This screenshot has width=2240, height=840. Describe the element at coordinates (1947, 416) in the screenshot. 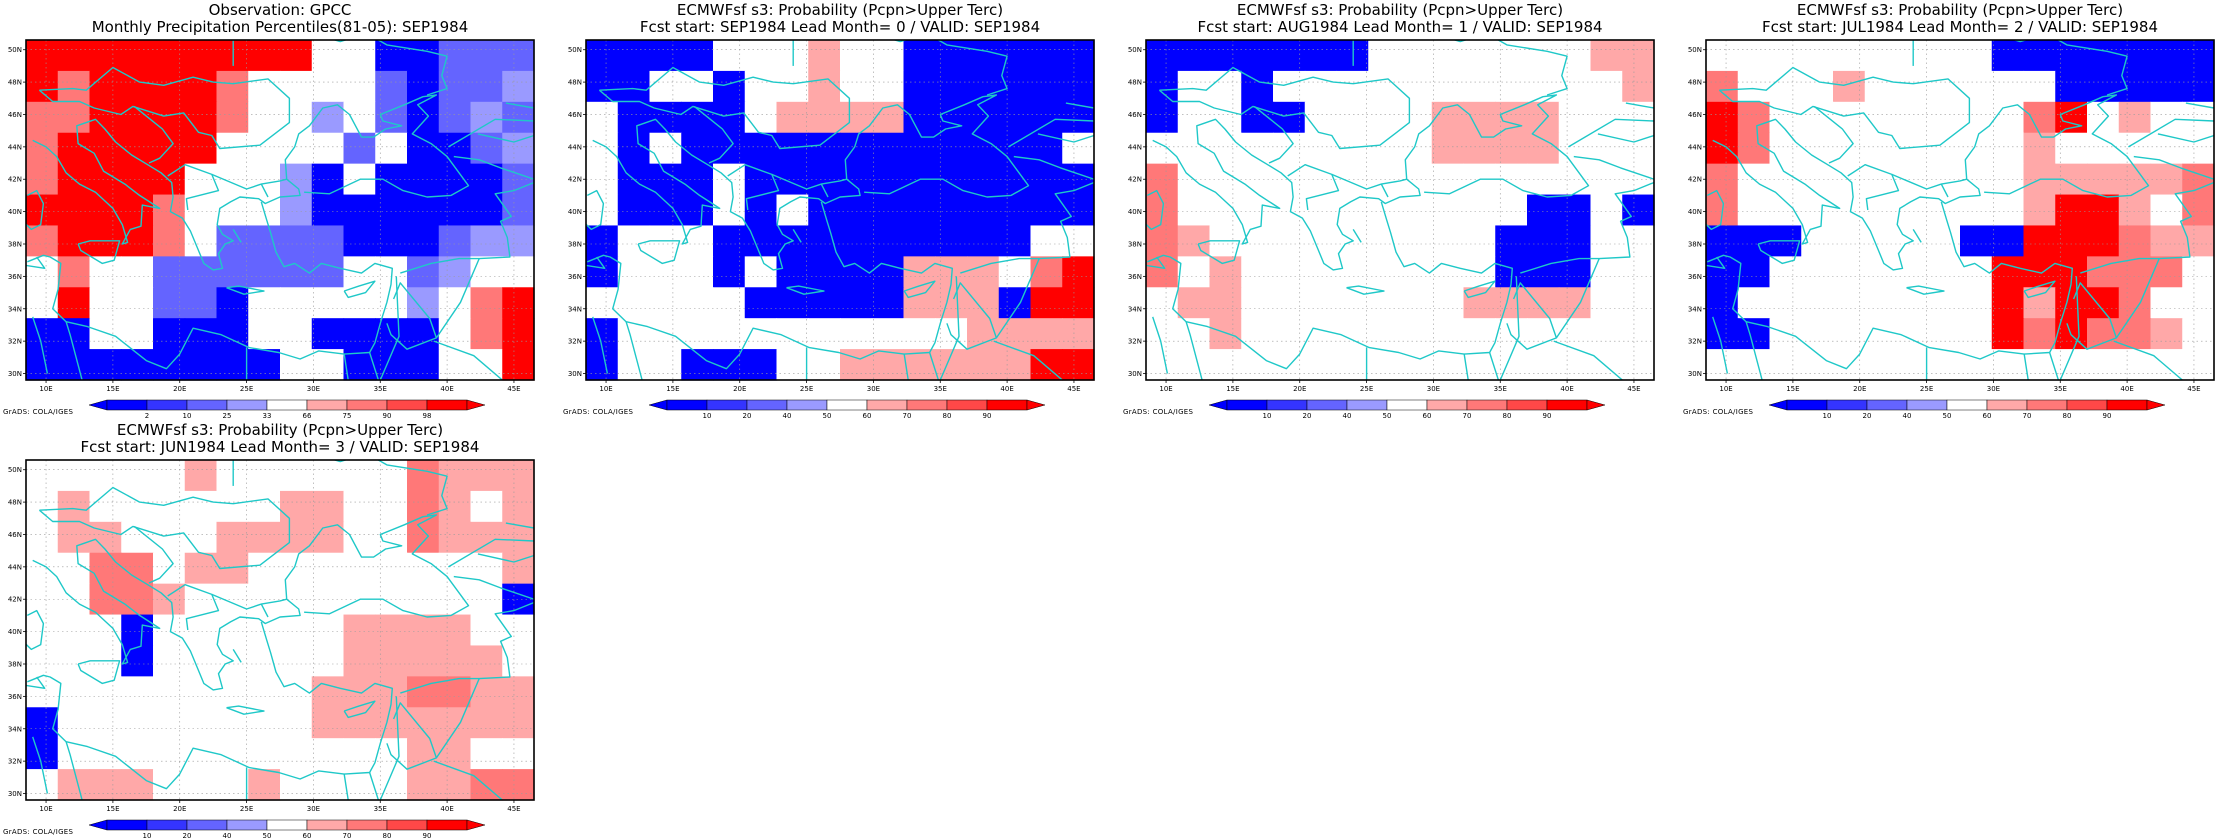

I see `colorbar-label: 50` at that location.